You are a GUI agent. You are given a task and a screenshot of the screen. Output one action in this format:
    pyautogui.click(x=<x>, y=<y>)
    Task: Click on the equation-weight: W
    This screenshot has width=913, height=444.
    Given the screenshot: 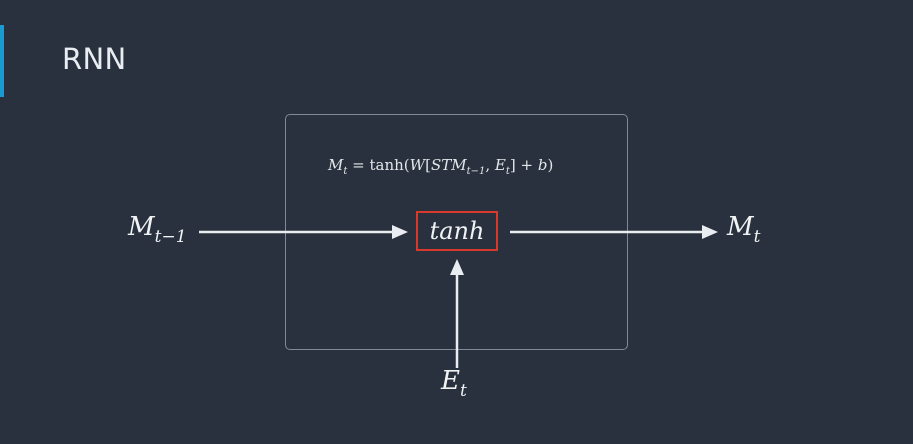 What is the action you would take?
    pyautogui.click(x=417, y=165)
    